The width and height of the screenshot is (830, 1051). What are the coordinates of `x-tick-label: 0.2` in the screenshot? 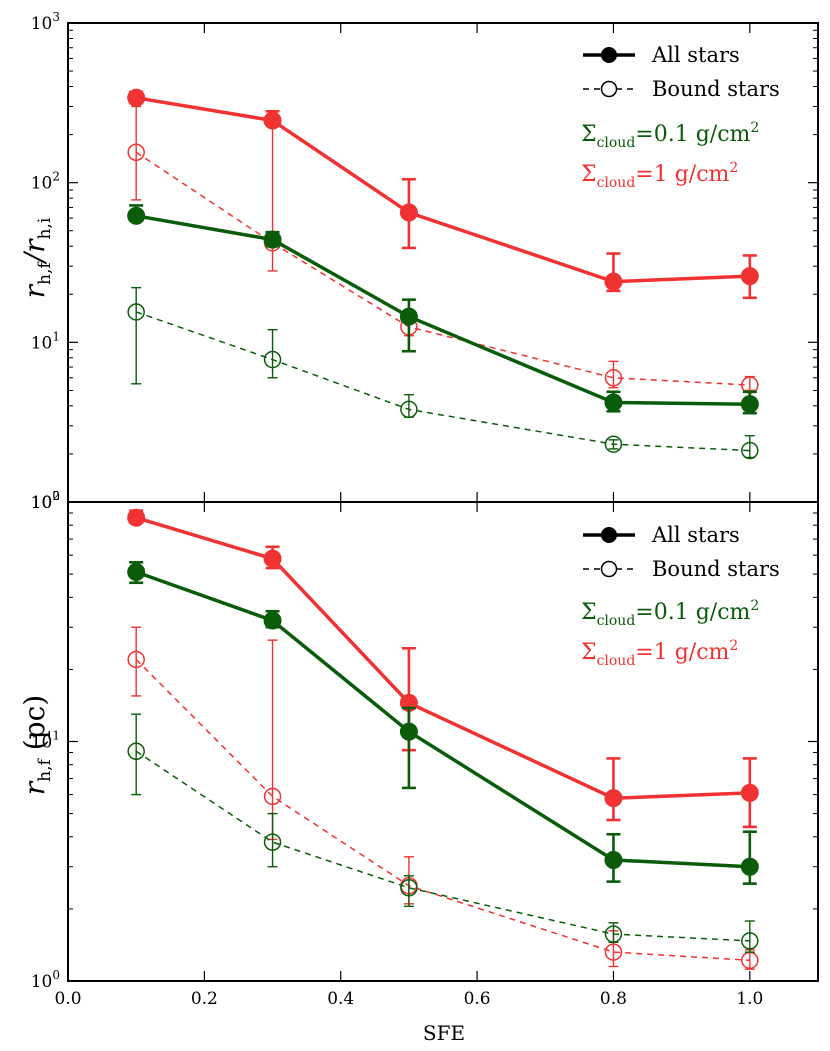 It's located at (204, 999).